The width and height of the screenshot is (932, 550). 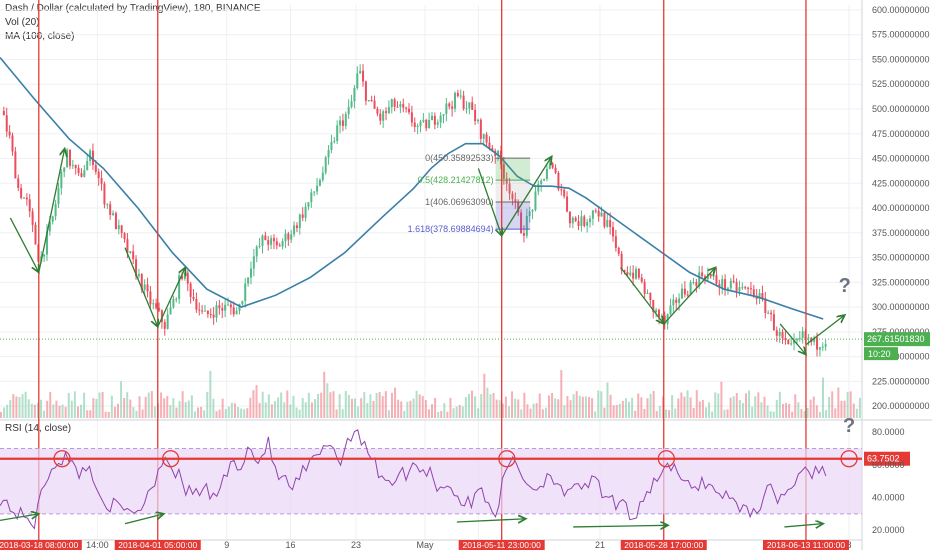 I want to click on date-badge, so click(x=663, y=545).